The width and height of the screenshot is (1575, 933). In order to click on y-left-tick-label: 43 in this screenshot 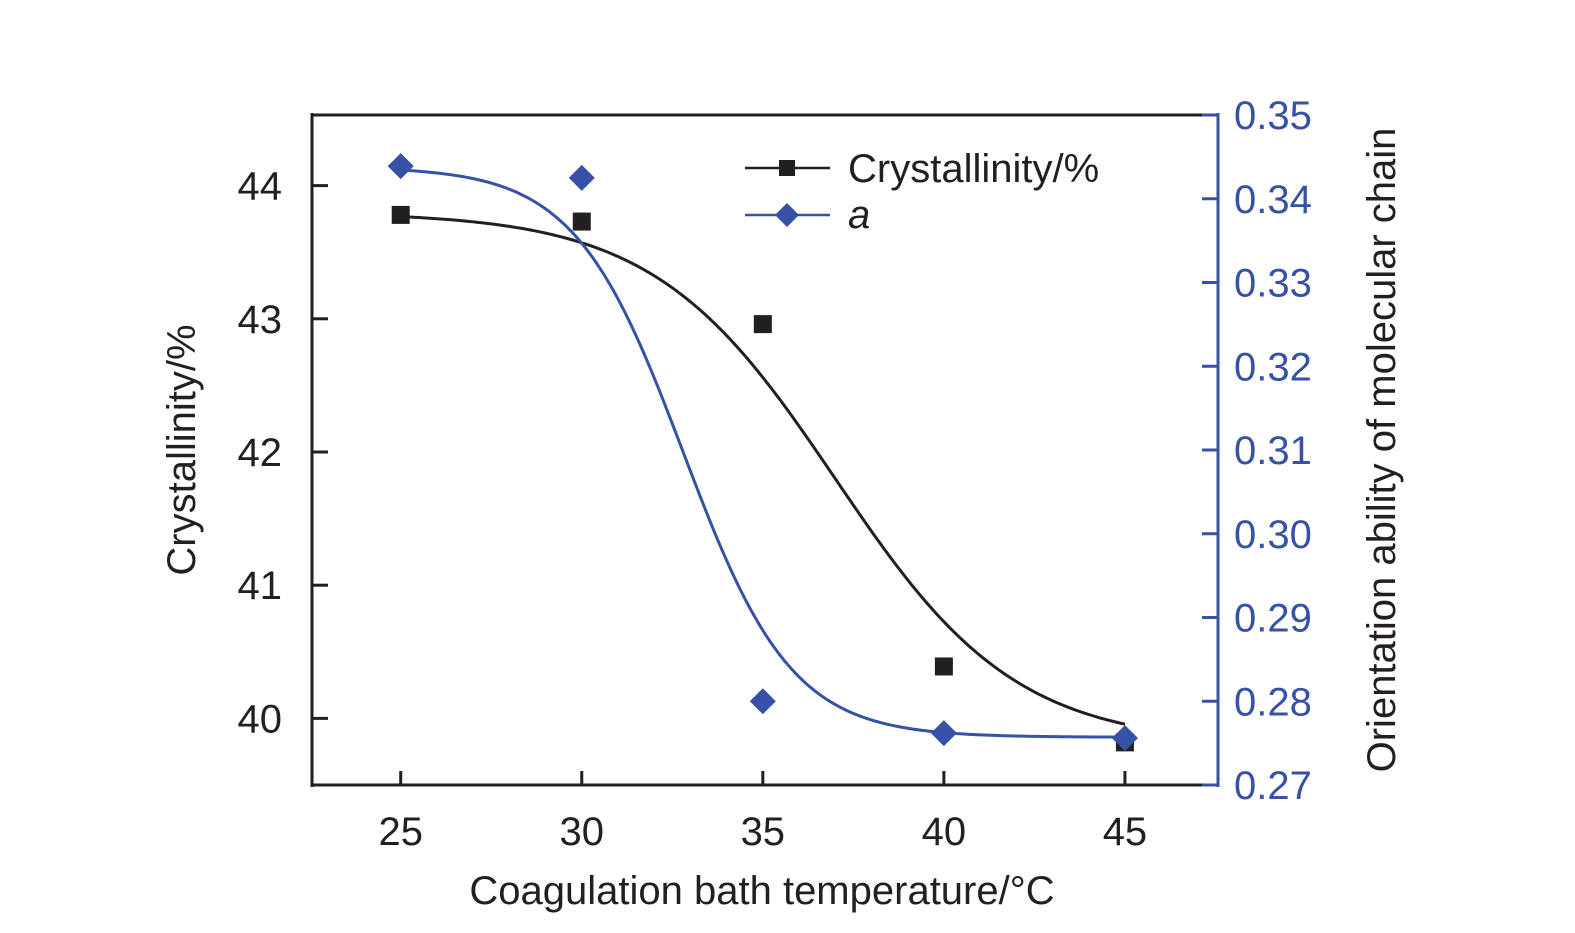, I will do `click(260, 320)`.